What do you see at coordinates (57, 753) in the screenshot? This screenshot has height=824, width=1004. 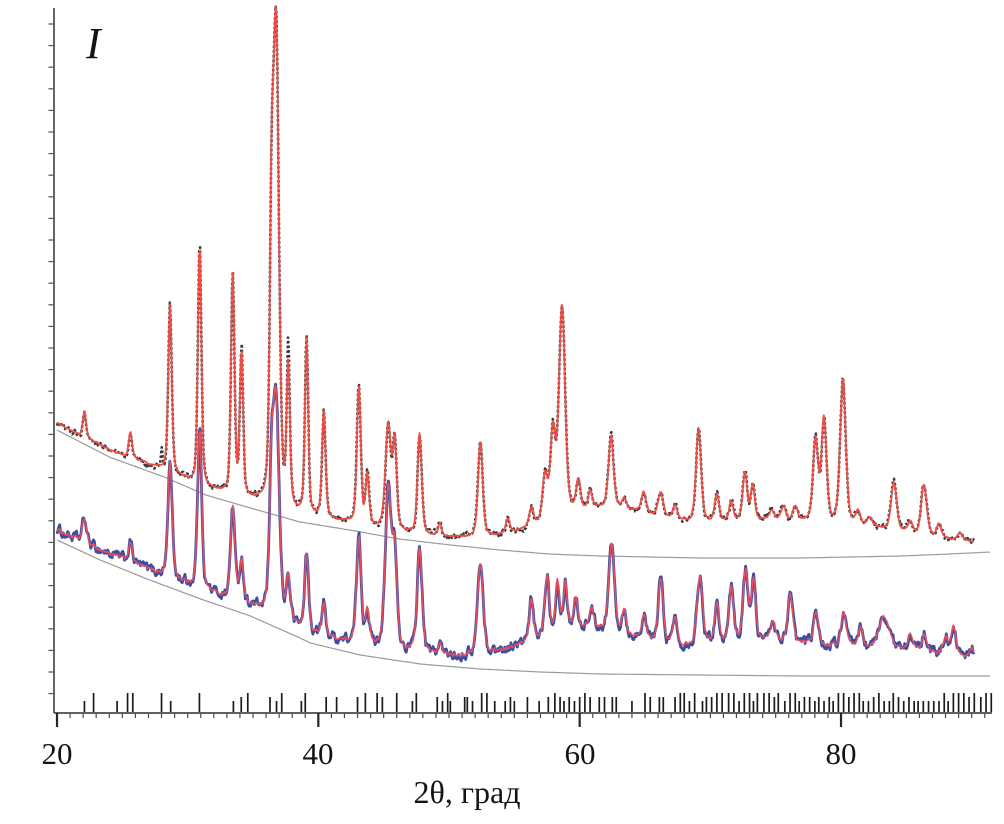 I see `x-tick-label-20: 20` at bounding box center [57, 753].